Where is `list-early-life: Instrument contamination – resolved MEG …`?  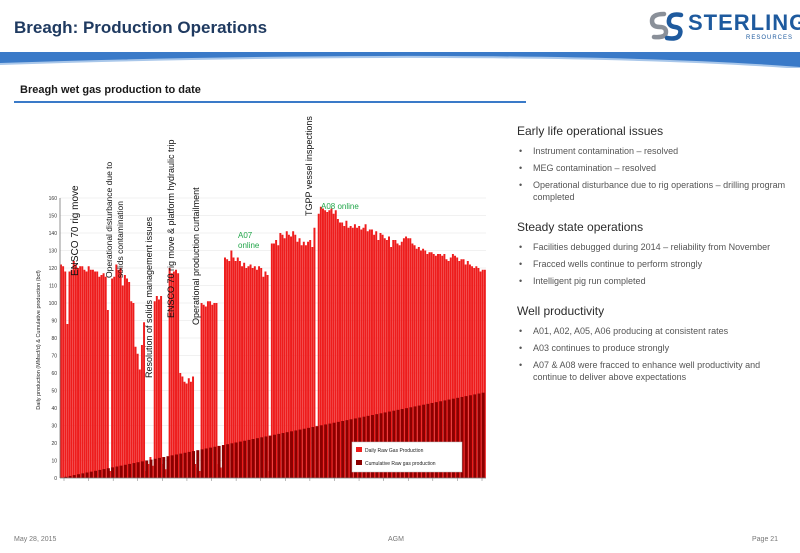 list-early-life: Instrument contamination – resolved MEG … is located at coordinates (655, 174).